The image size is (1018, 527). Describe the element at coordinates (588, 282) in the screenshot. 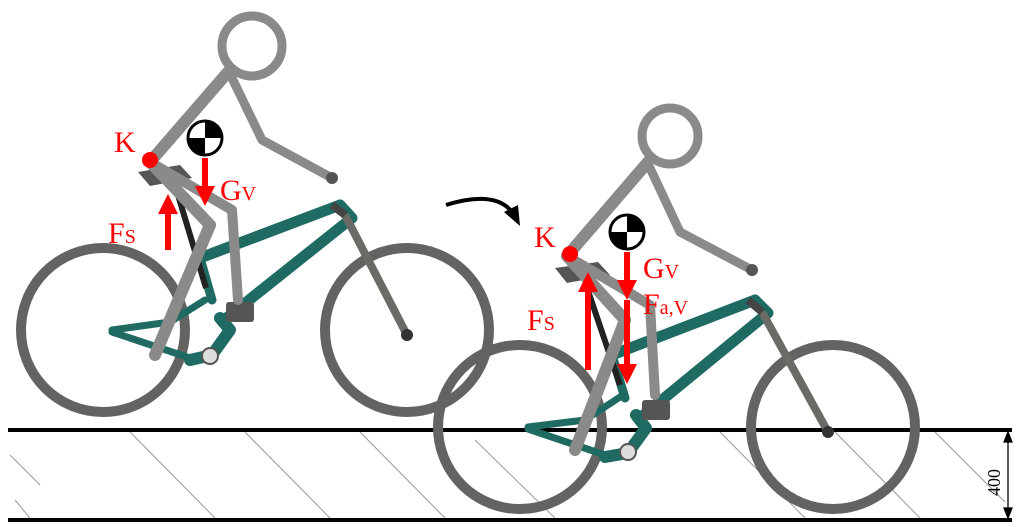

I see `right-support-force-arrow` at that location.